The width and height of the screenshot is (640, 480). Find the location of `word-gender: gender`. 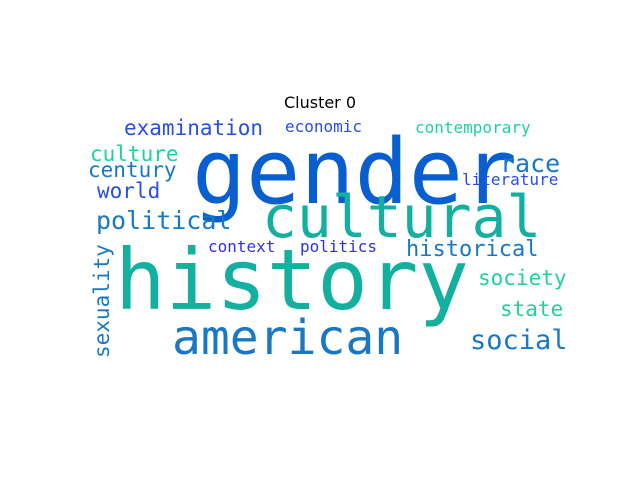

word-gender: gender is located at coordinates (355, 172).